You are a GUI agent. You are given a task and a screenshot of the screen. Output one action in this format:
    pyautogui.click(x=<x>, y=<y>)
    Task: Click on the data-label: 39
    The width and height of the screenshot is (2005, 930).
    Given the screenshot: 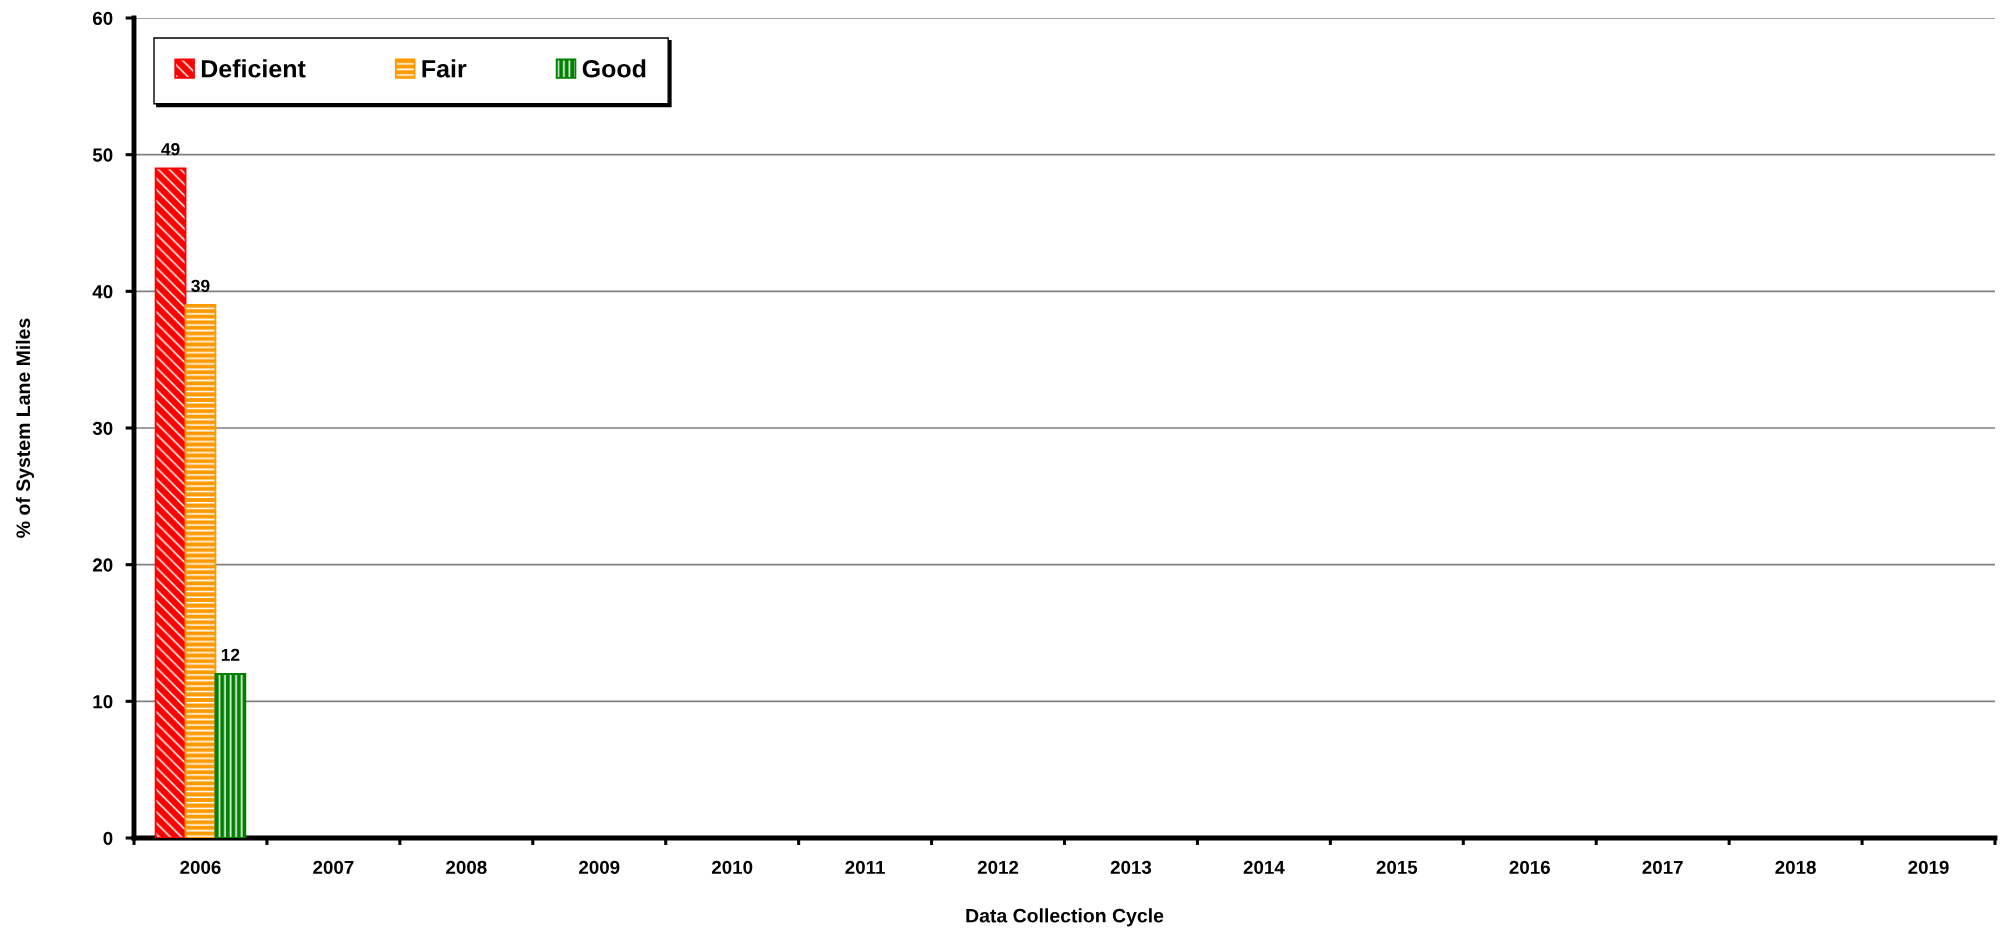 What is the action you would take?
    pyautogui.click(x=200, y=286)
    